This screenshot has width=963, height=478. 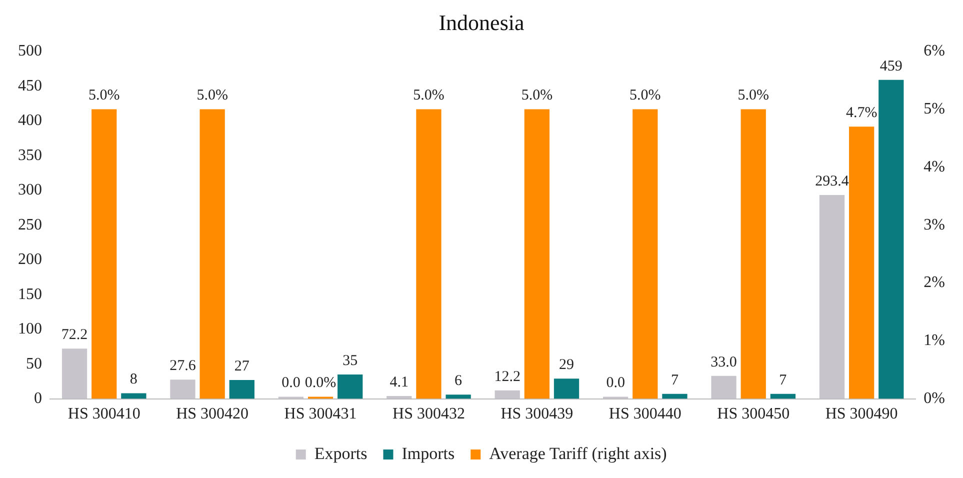 What do you see at coordinates (481, 22) in the screenshot?
I see `chart-title: Indonesia` at bounding box center [481, 22].